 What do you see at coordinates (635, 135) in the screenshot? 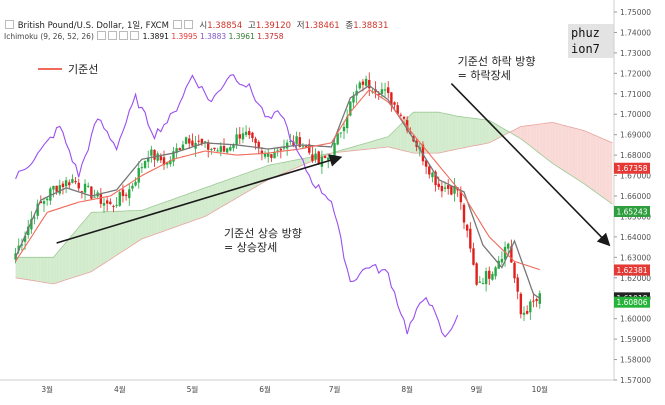
I see `y-tick-label: 1.69000` at bounding box center [635, 135].